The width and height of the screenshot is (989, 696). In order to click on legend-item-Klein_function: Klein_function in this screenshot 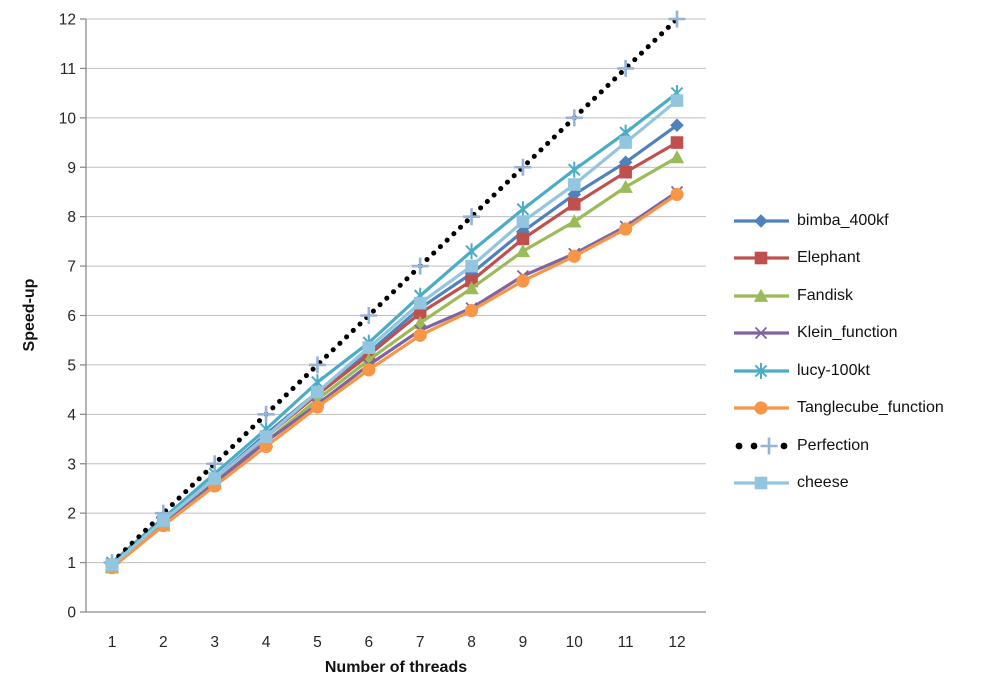, I will do `click(838, 334)`.